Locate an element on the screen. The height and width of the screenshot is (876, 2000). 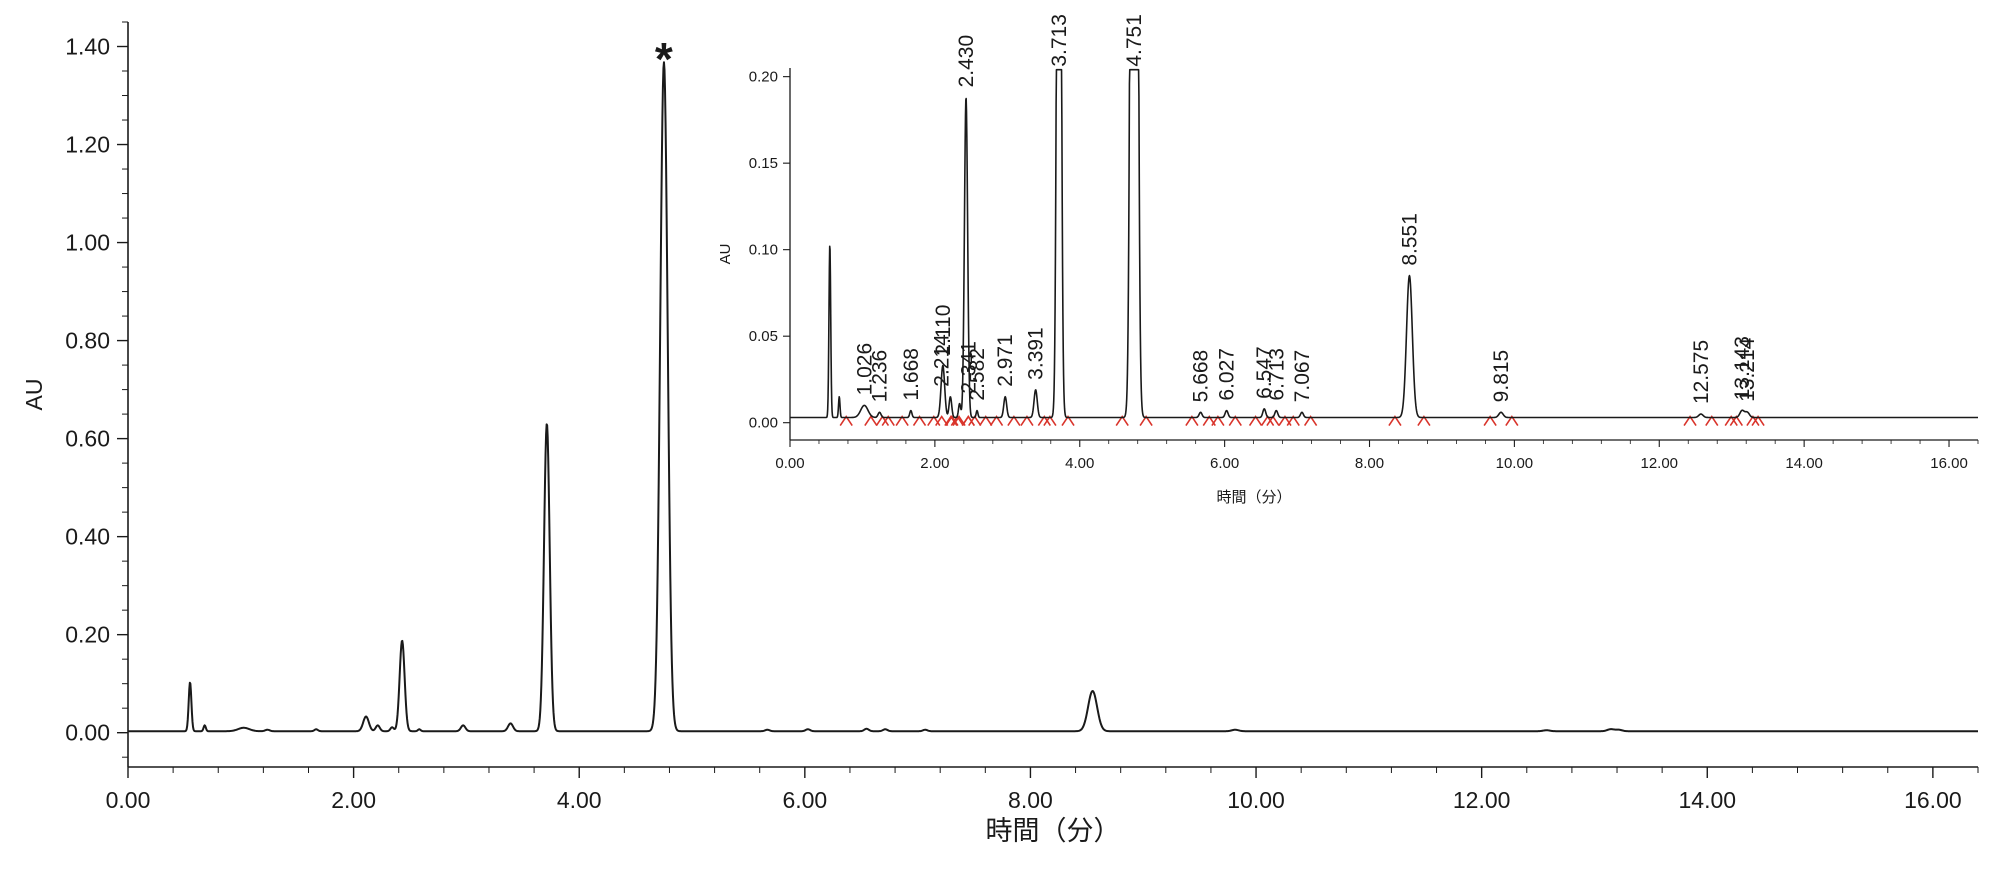
inset-y-tick-label: 0.00 is located at coordinates (763, 423).